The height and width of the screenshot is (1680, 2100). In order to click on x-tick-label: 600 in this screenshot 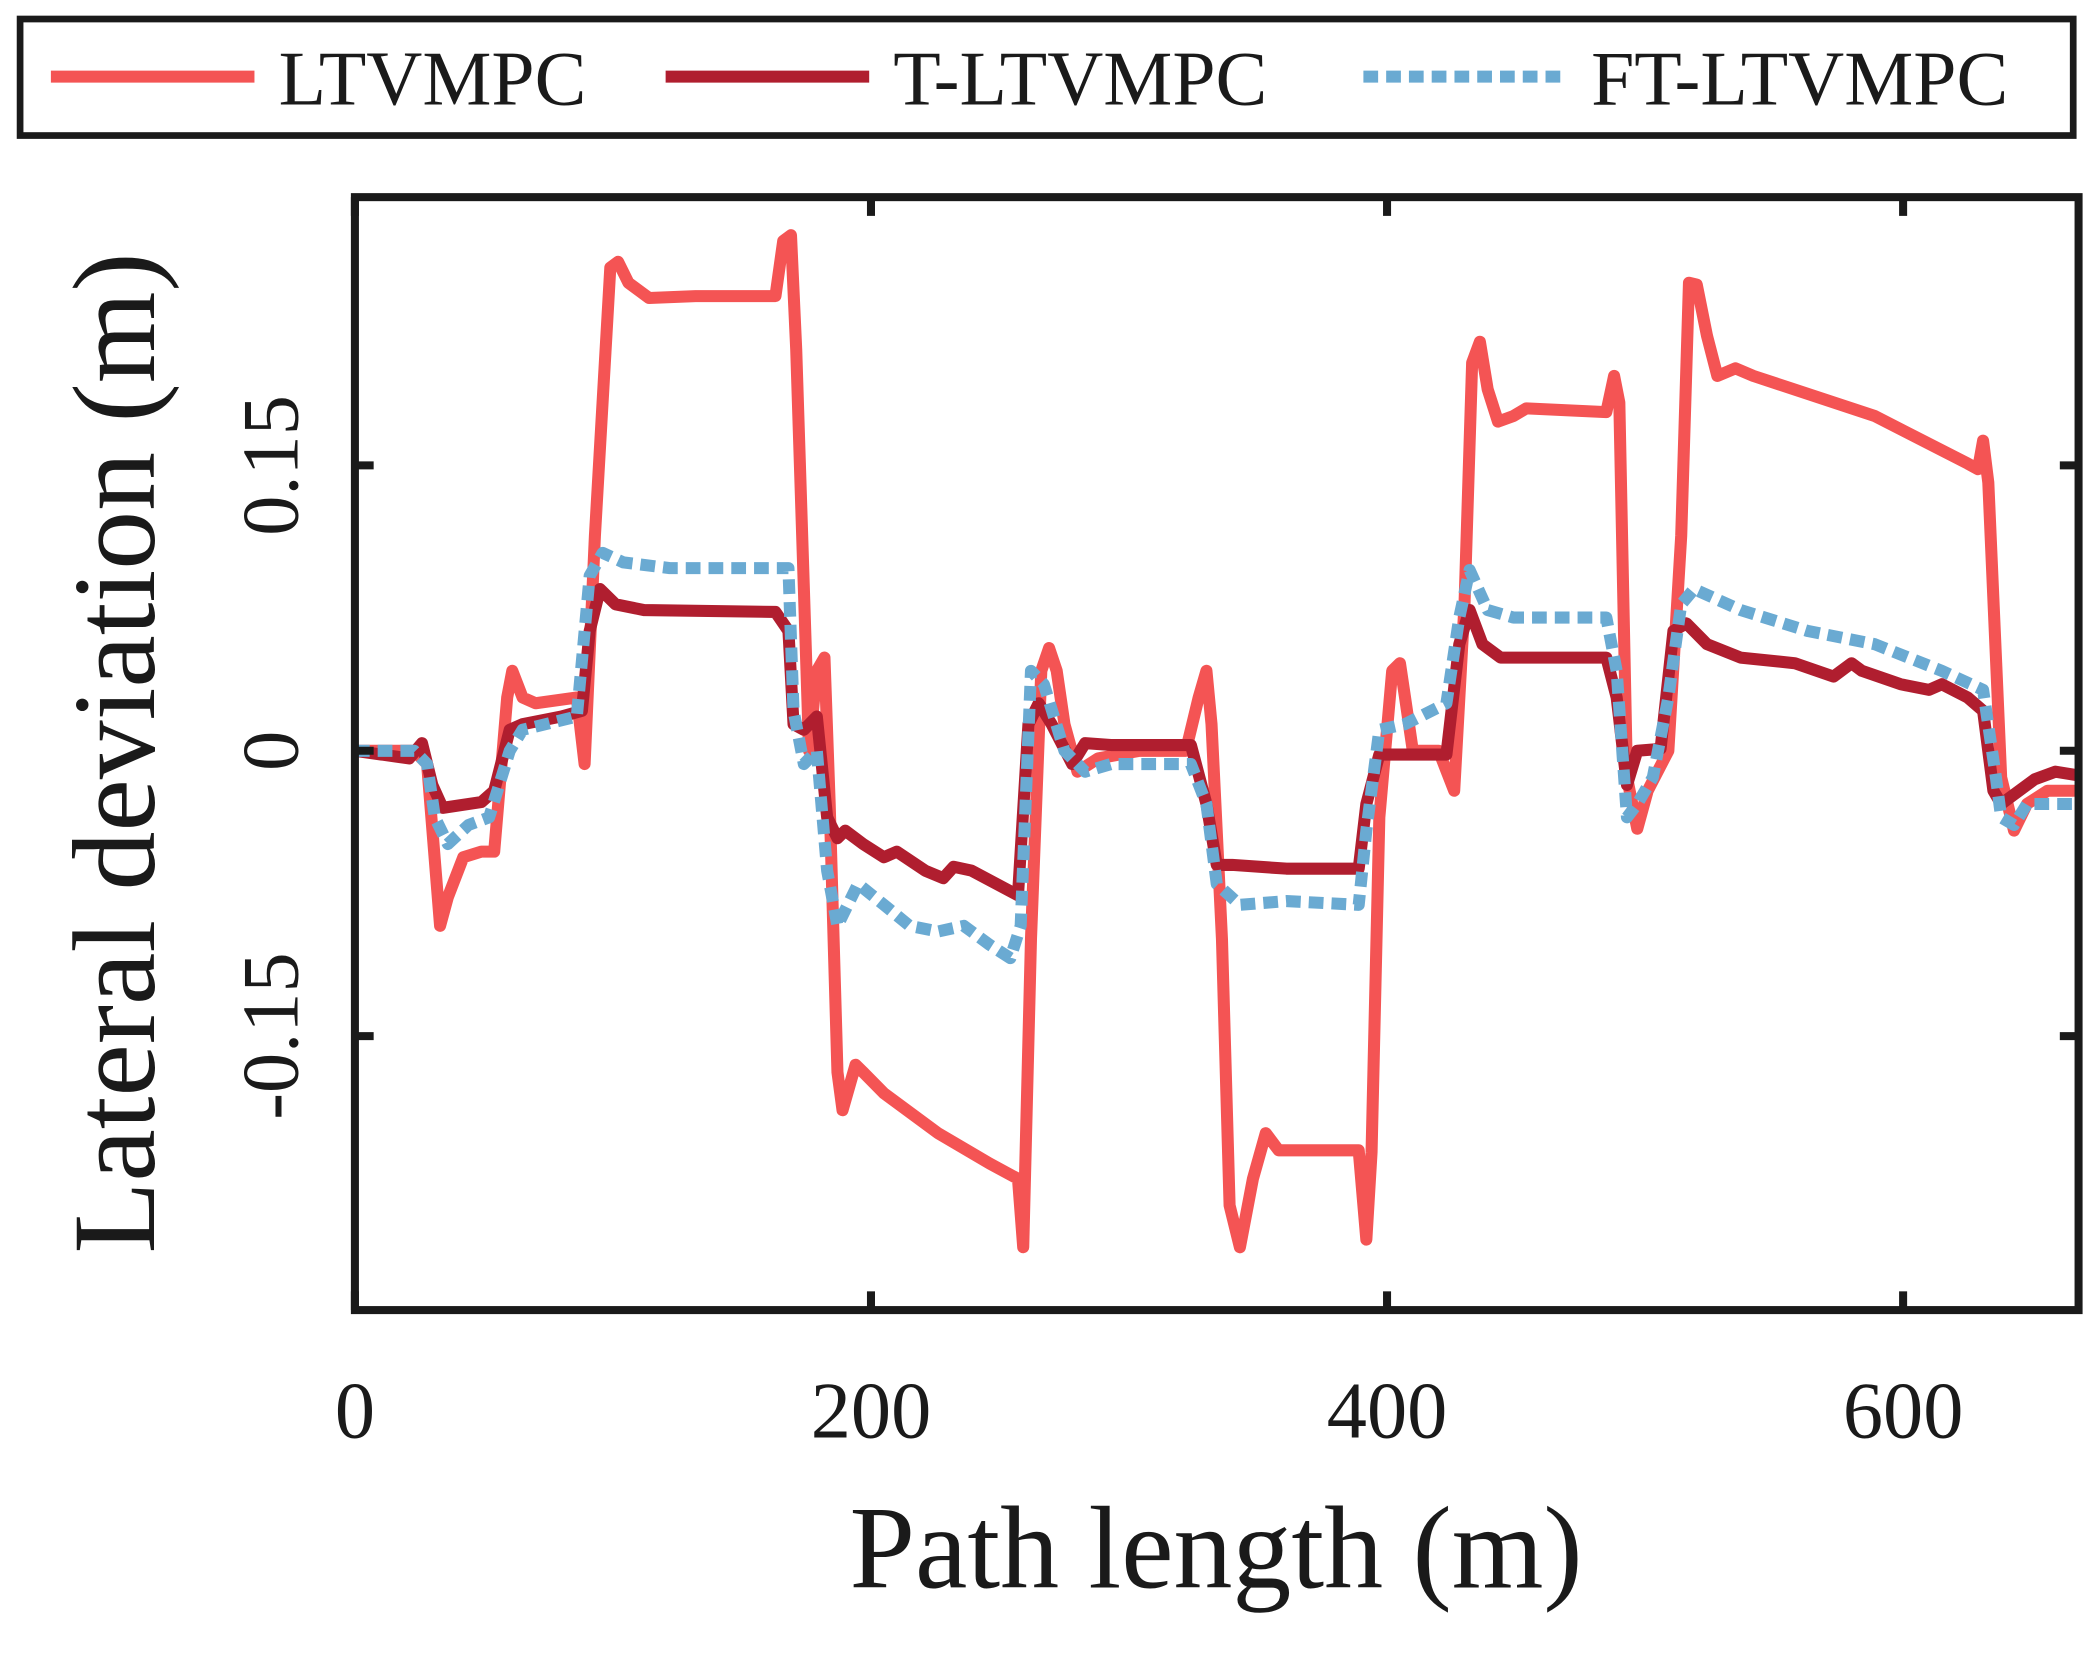, I will do `click(1903, 1410)`.